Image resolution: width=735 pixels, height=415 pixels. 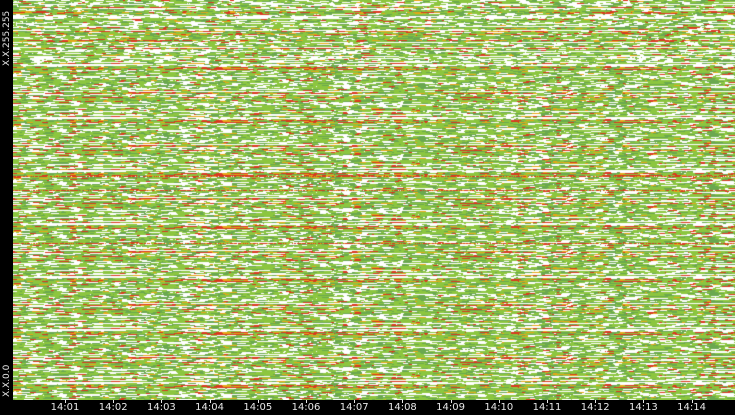 What do you see at coordinates (210, 407) in the screenshot?
I see `x-tick-label: 14:04` at bounding box center [210, 407].